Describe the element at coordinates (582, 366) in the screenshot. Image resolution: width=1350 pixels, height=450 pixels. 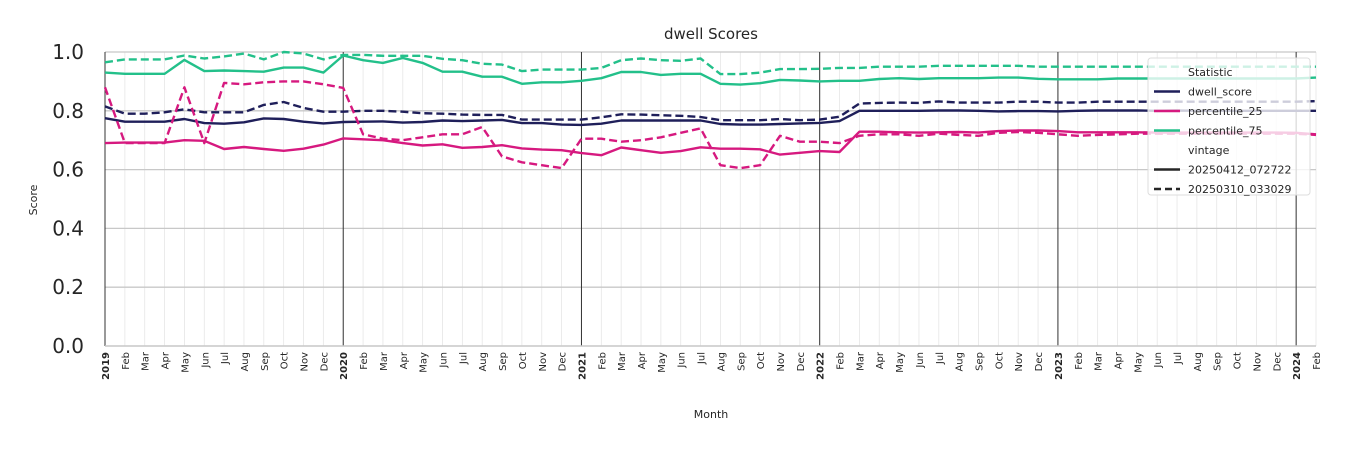
I see `x-tick-label: 2021` at that location.